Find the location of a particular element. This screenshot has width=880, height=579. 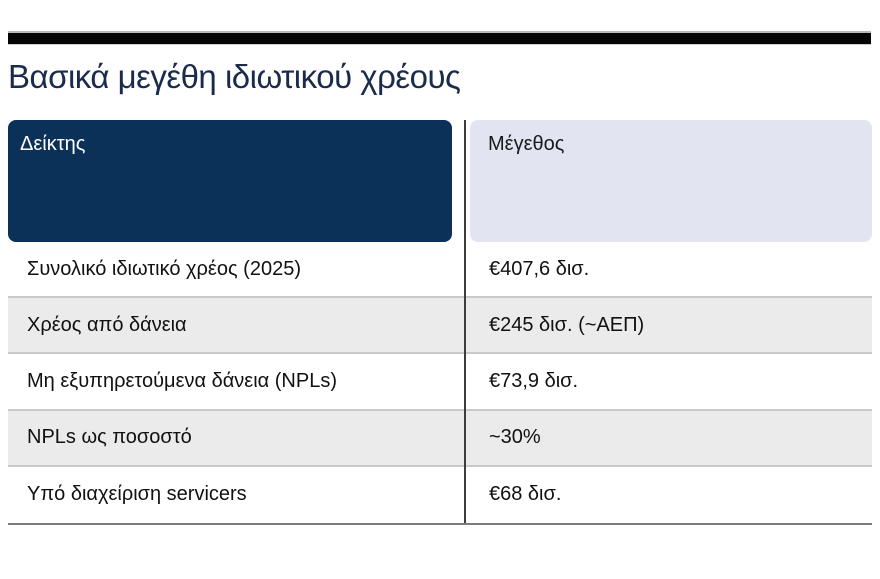

top-rule-divider is located at coordinates (439, 38).